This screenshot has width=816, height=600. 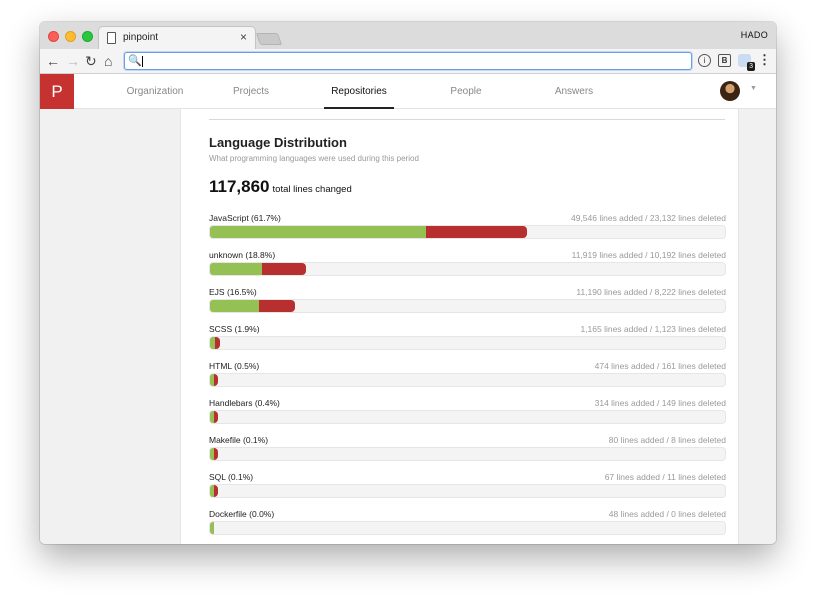 I want to click on language-stats: 80 lines added / 8 lines deleted, so click(x=667, y=440).